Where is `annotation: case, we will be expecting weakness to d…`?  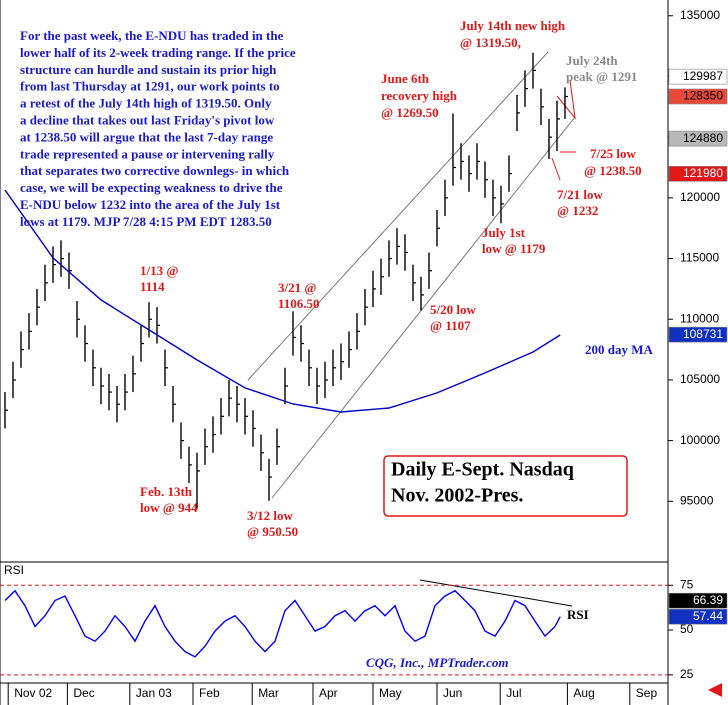 annotation: case, we will be expecting weakness to d… is located at coordinates (151, 187).